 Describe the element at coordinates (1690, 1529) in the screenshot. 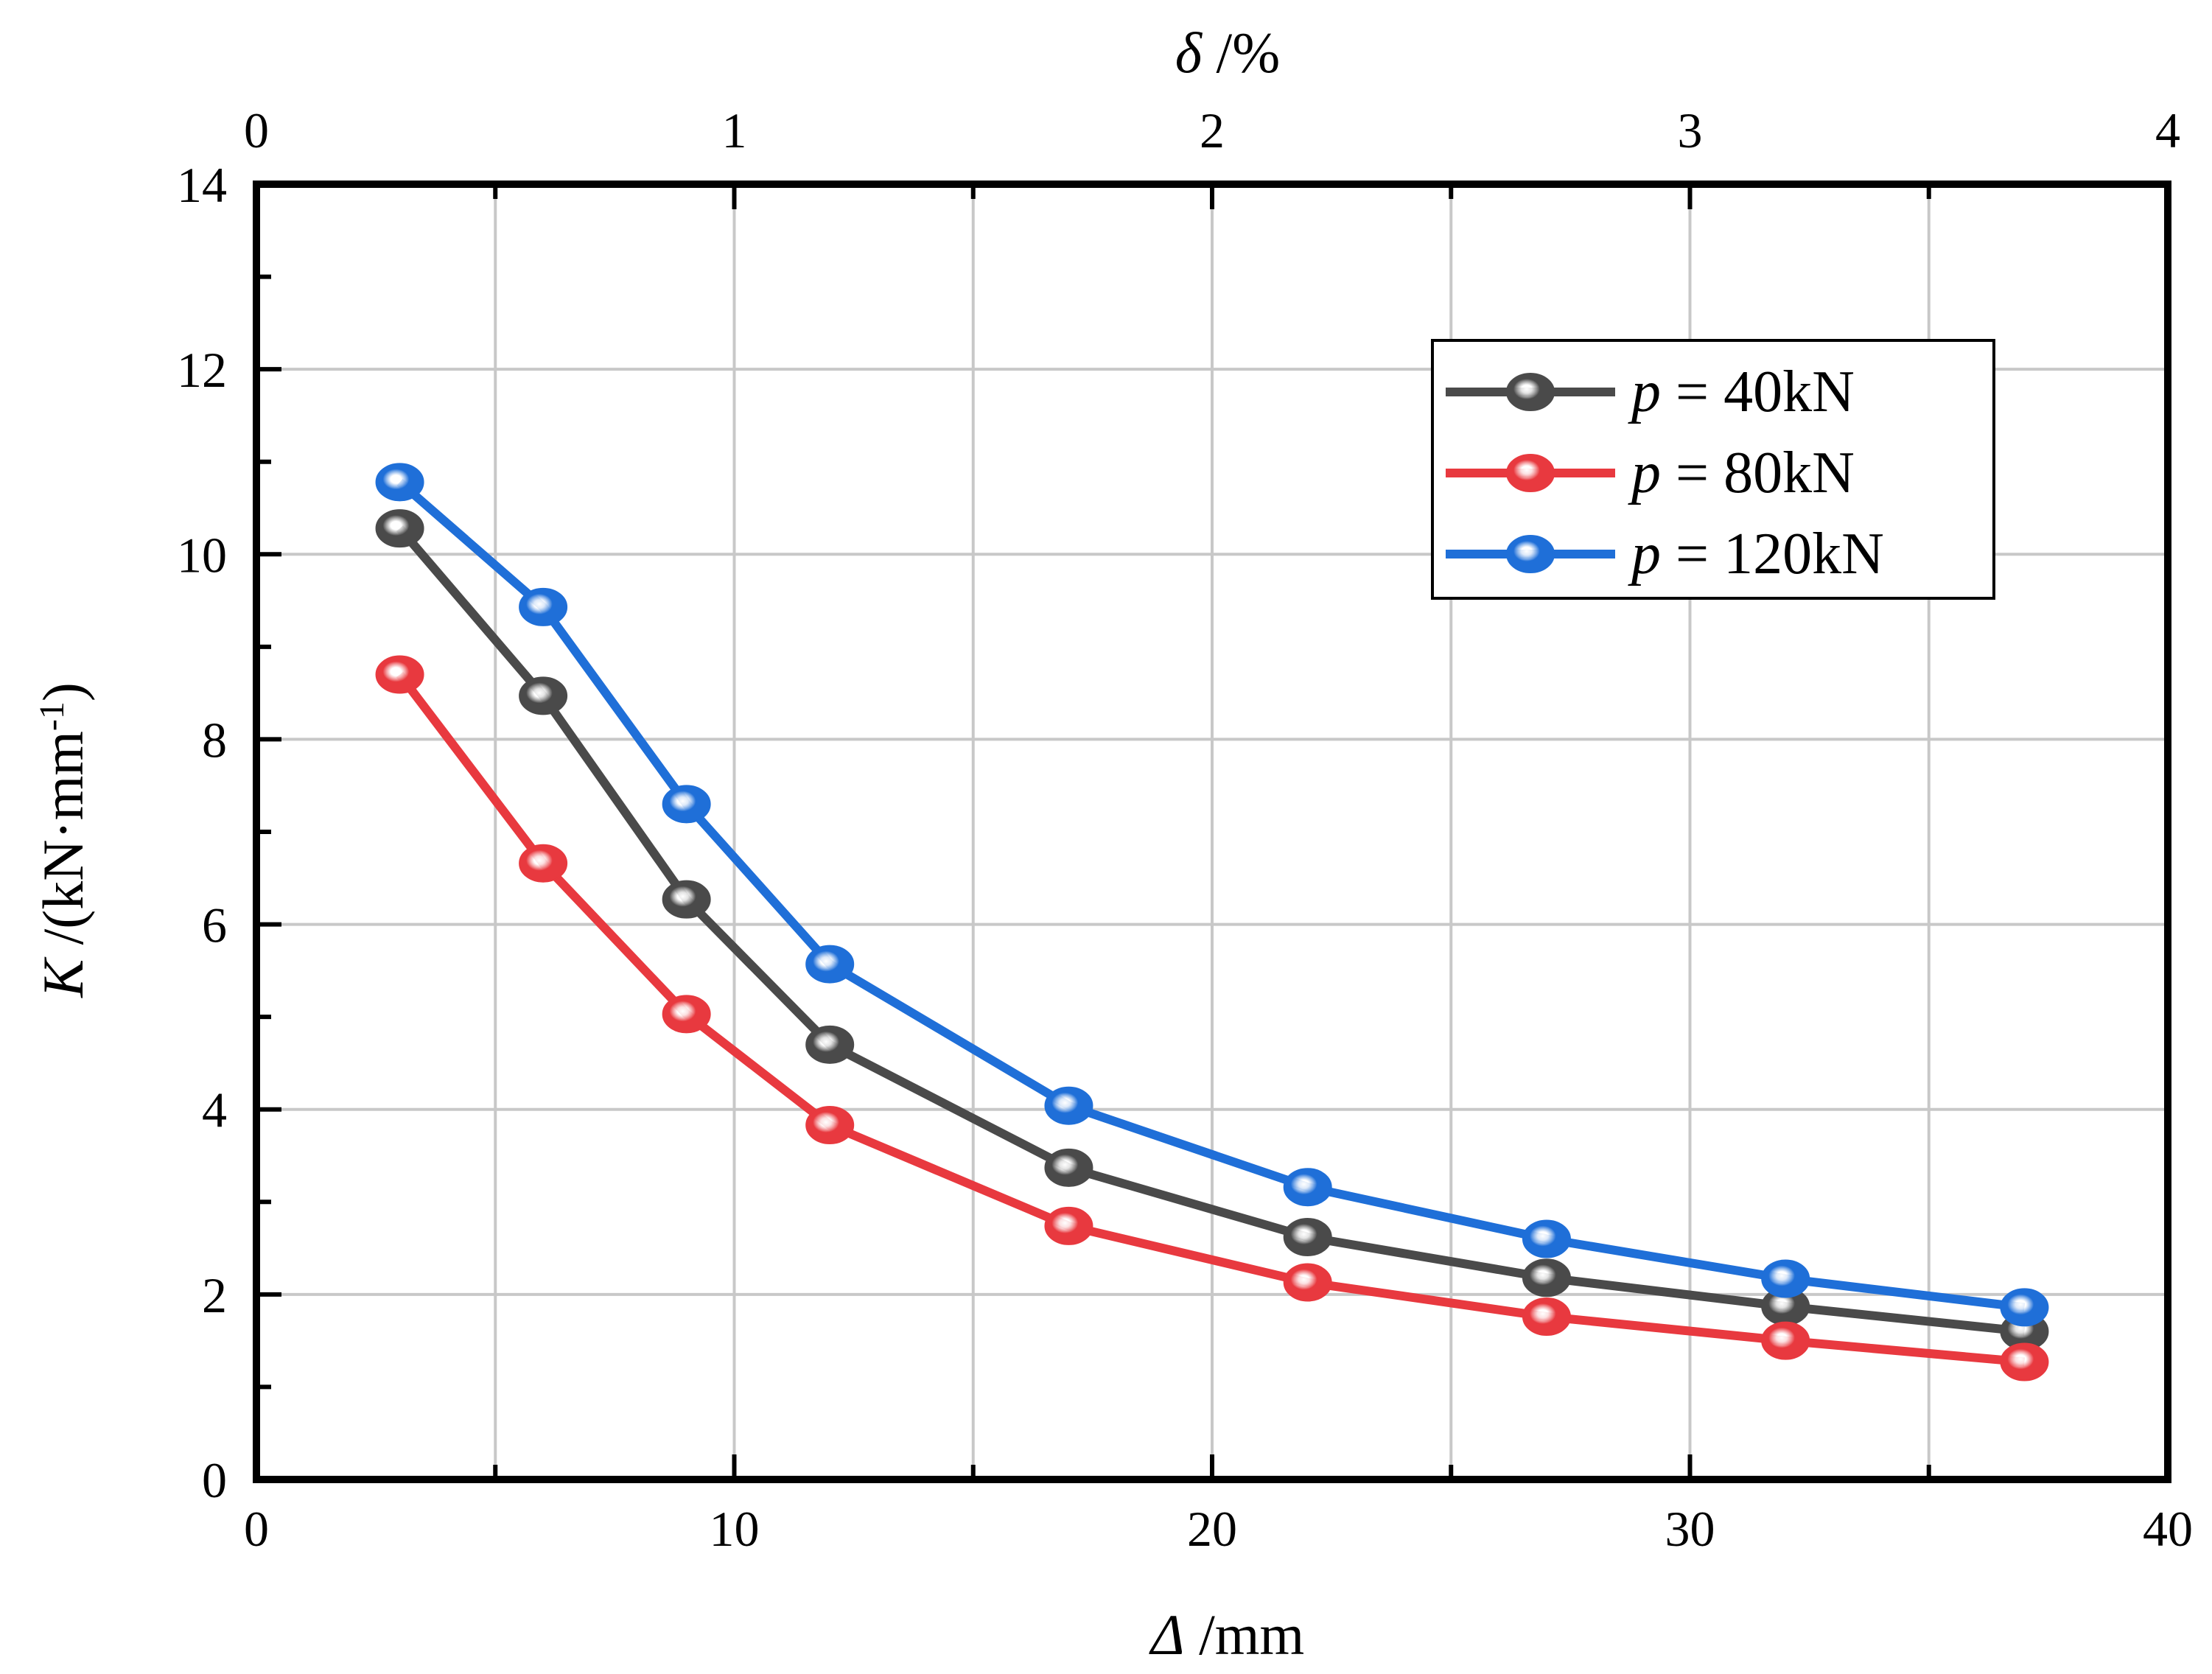

I see `x-tick-label: 30` at that location.